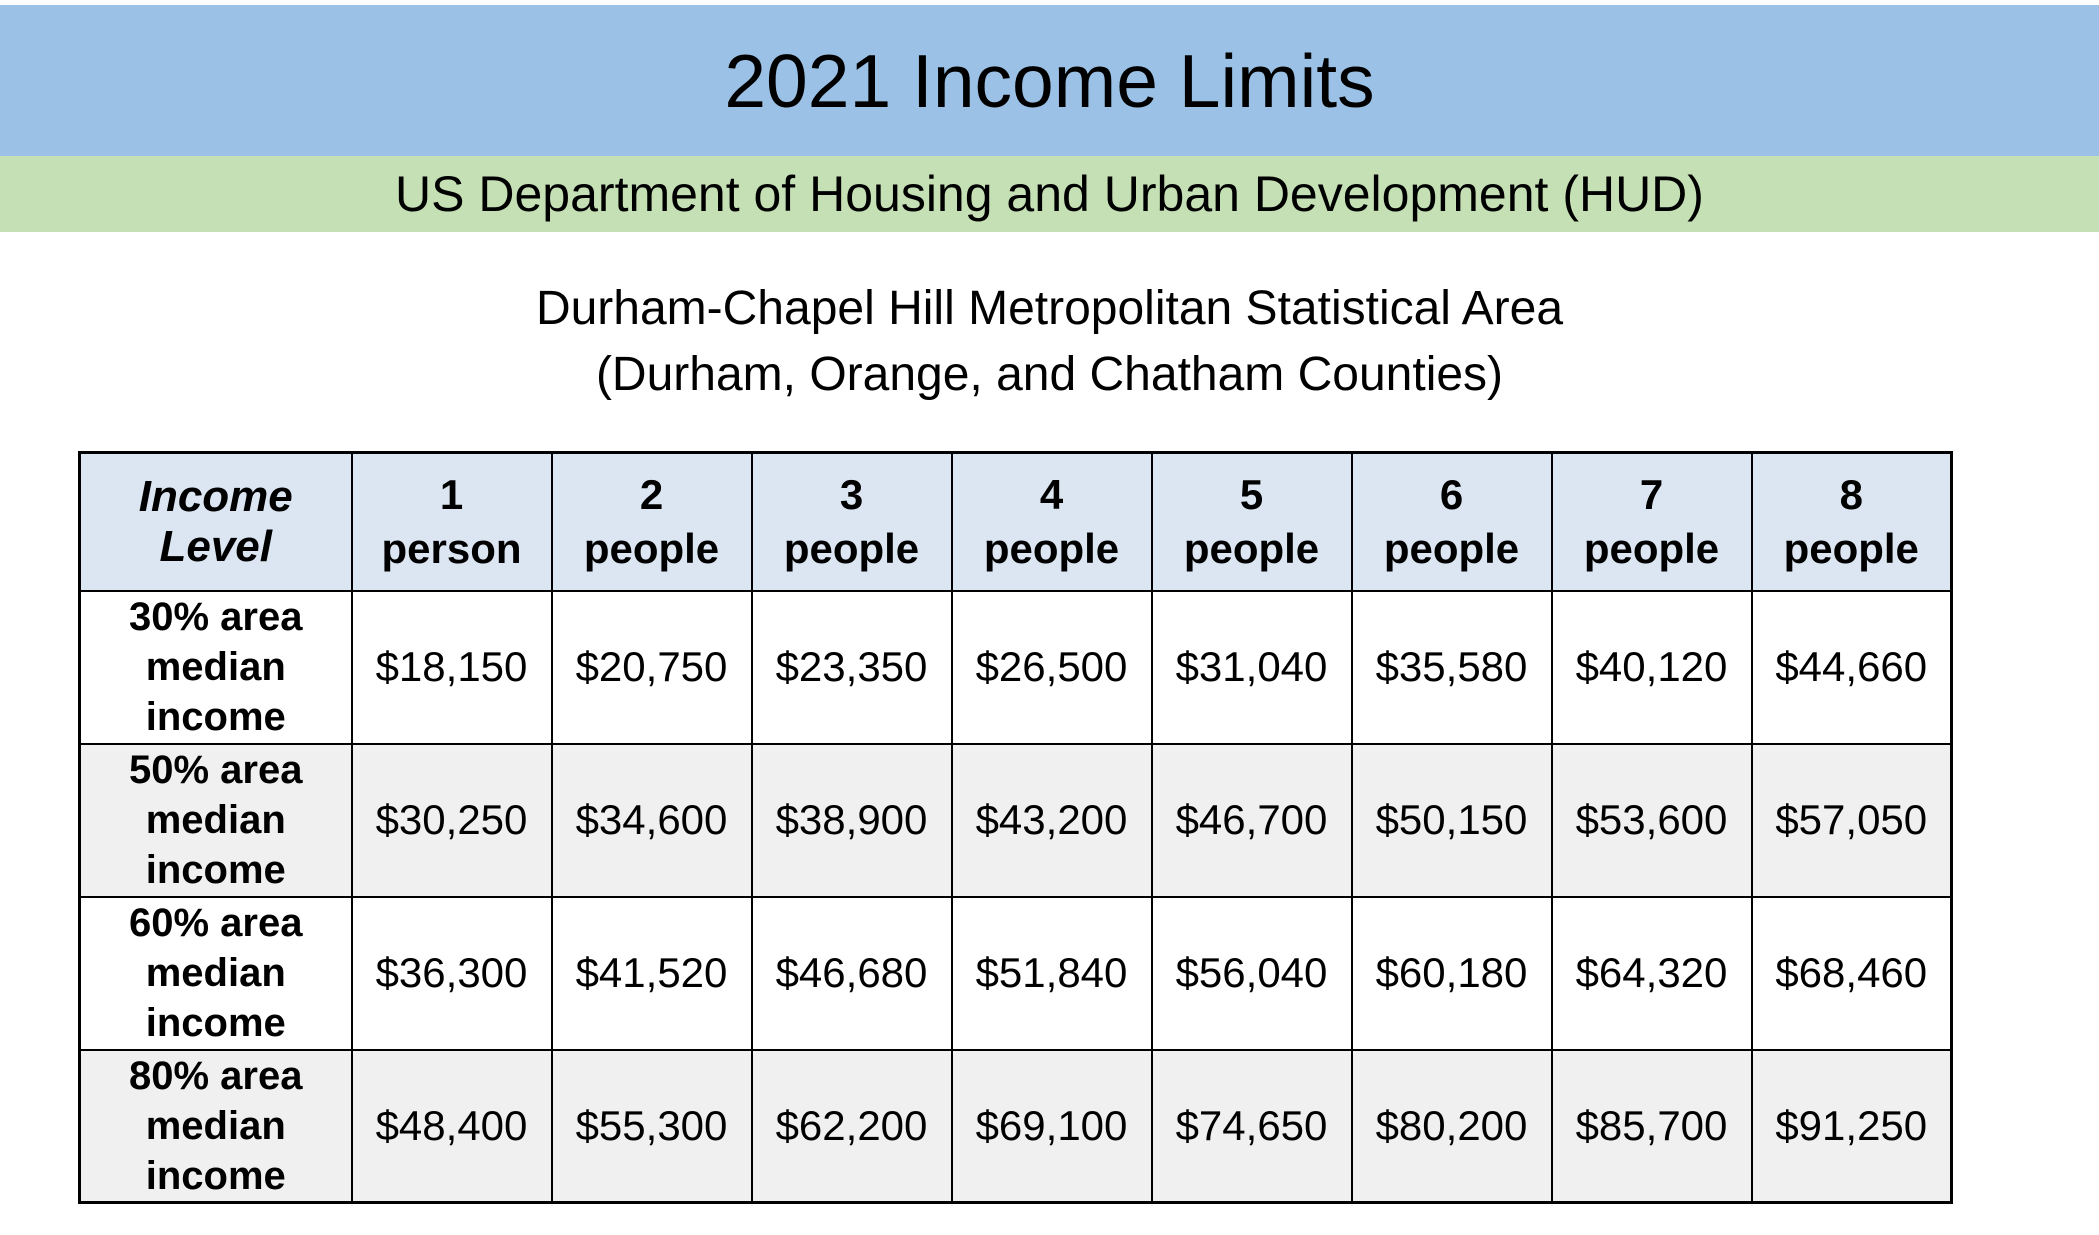 The width and height of the screenshot is (2099, 1235). I want to click on header-col-8-people: 8 people, so click(1851, 521).